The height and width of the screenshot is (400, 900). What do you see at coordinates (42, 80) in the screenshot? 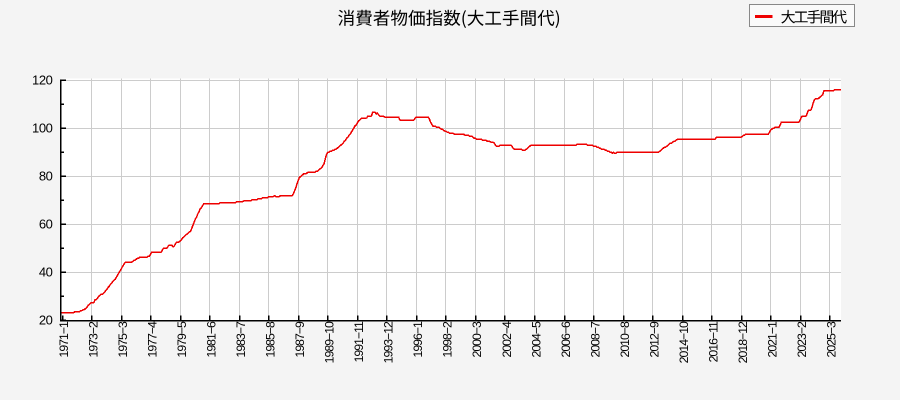
I see `svg-text: 120` at bounding box center [42, 80].